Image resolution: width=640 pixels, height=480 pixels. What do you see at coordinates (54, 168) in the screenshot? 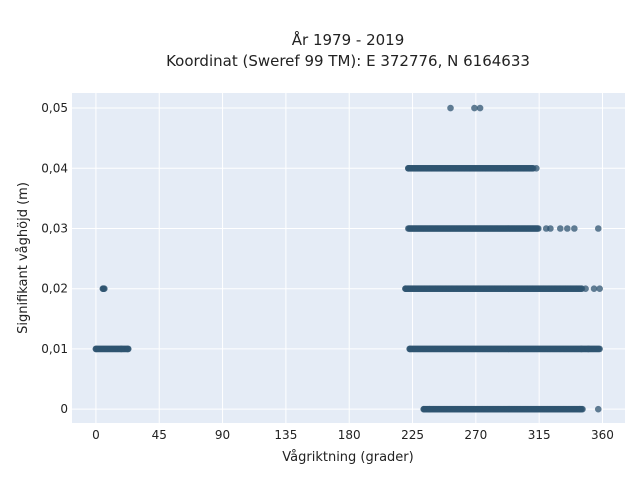
I see `y-tick-label: 0,04` at bounding box center [54, 168].